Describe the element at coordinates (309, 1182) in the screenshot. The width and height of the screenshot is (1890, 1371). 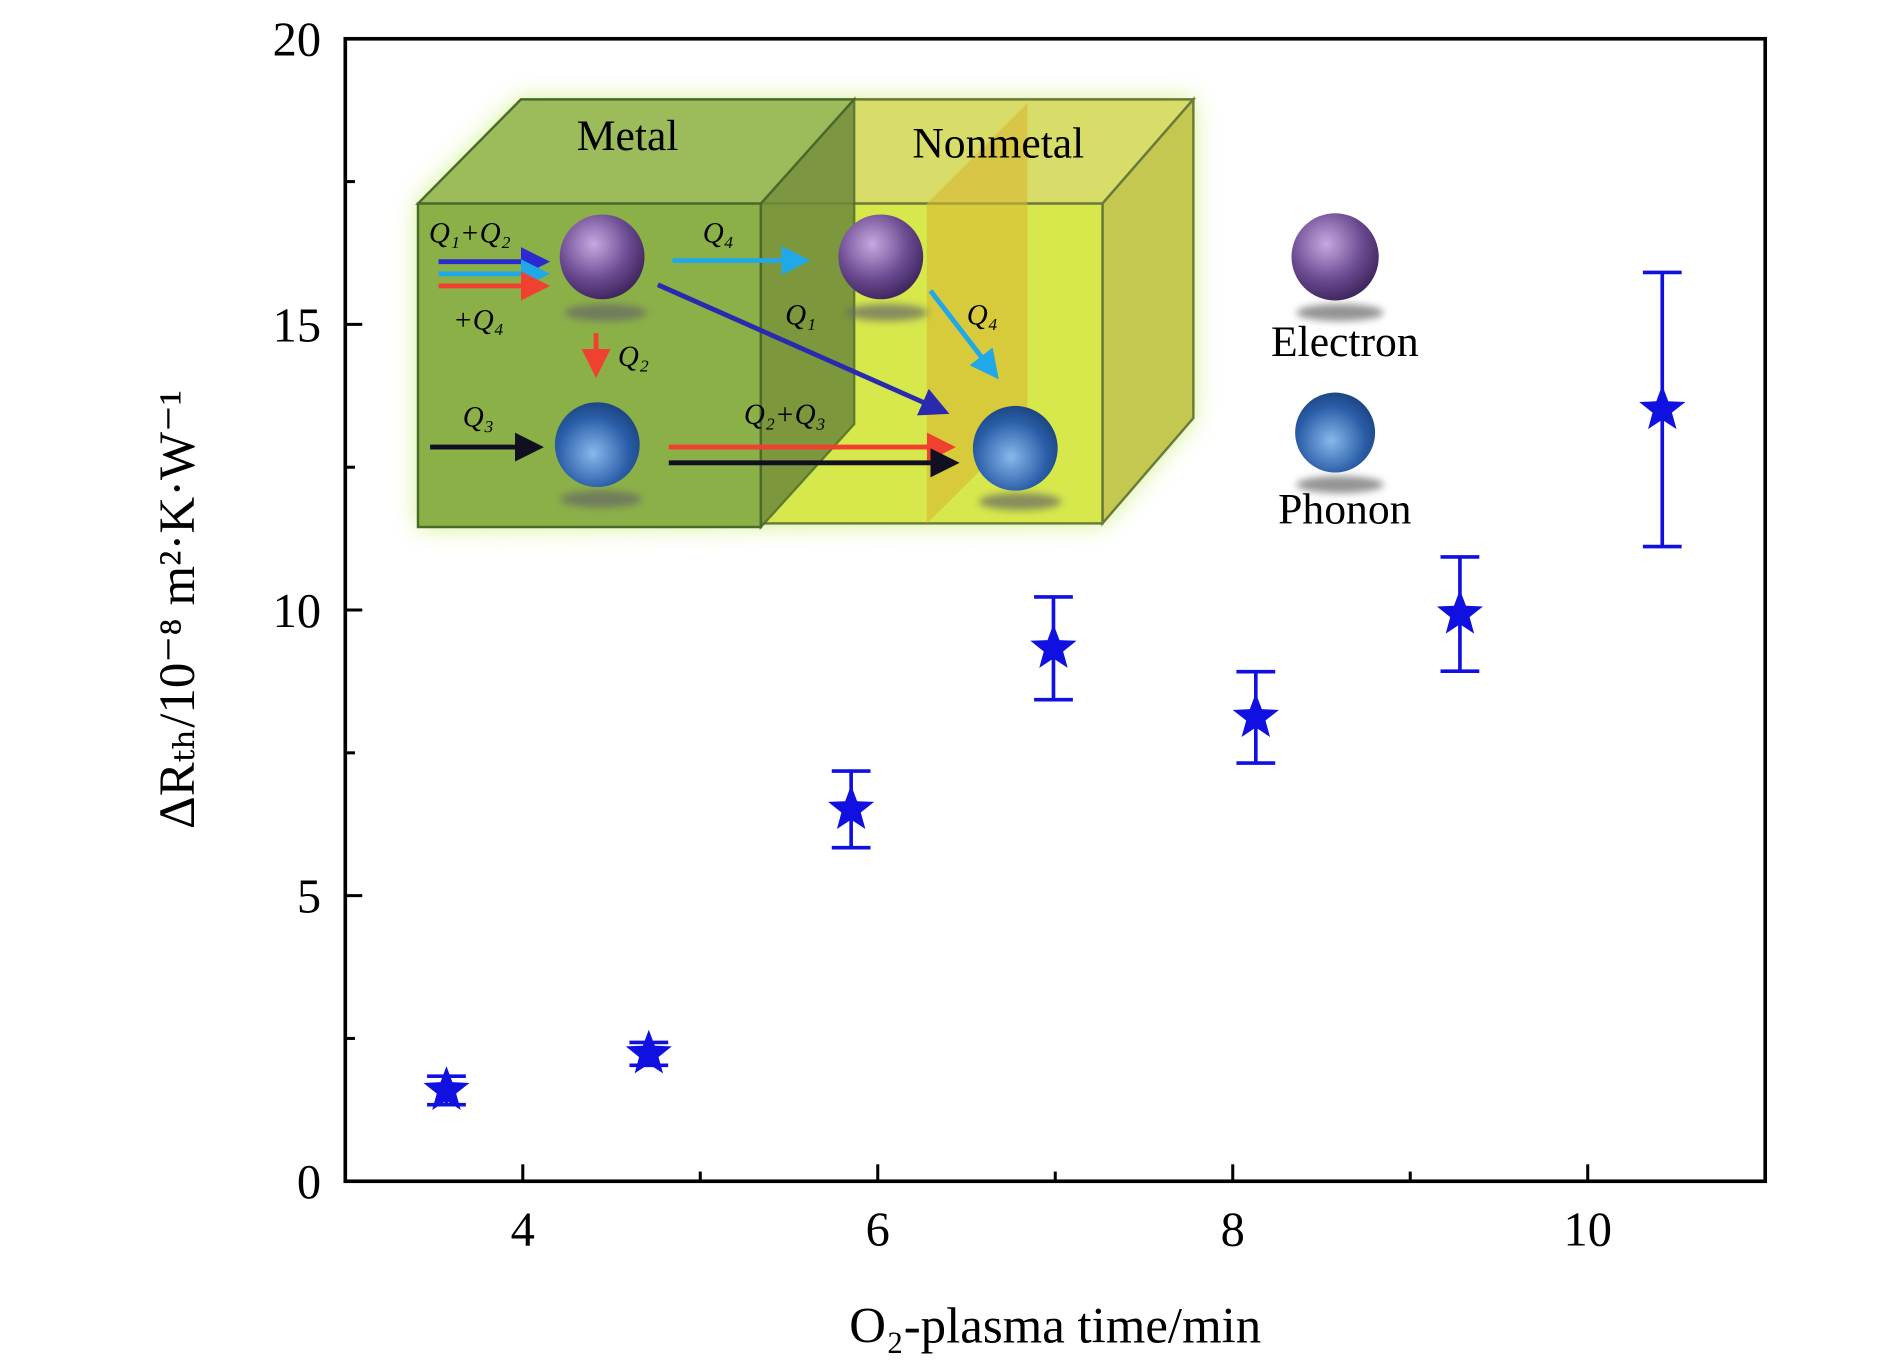
I see `y-tick-label: 0` at that location.